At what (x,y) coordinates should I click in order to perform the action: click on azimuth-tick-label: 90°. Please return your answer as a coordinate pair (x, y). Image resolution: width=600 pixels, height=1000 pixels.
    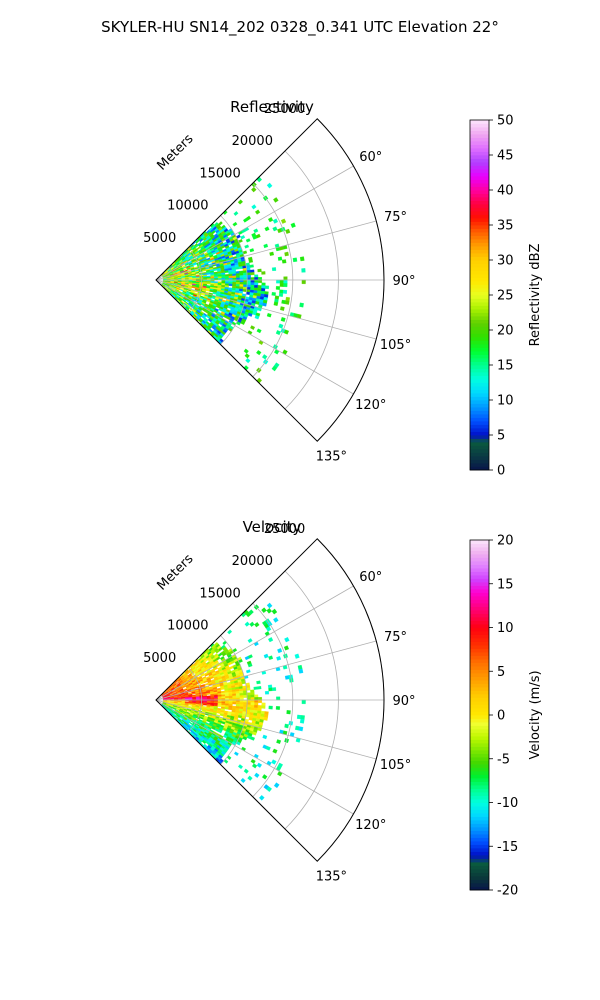
    Looking at the image, I should click on (403, 701).